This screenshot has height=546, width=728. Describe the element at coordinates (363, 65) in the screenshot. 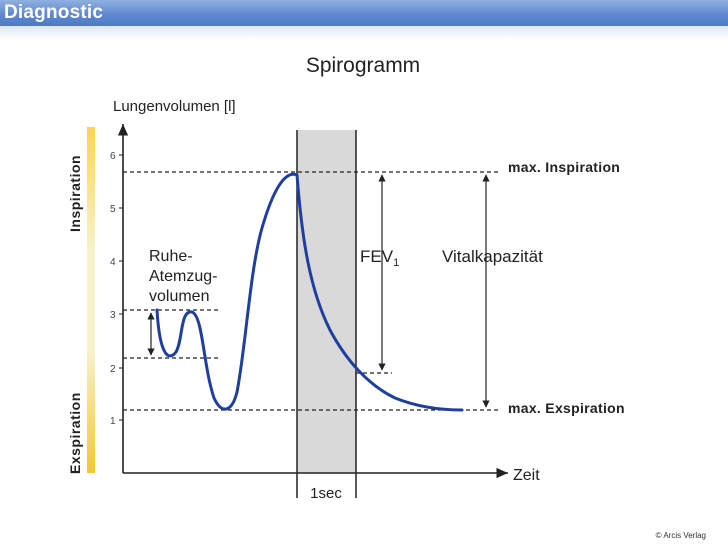

I see `diagram-title: Spirogramm` at that location.